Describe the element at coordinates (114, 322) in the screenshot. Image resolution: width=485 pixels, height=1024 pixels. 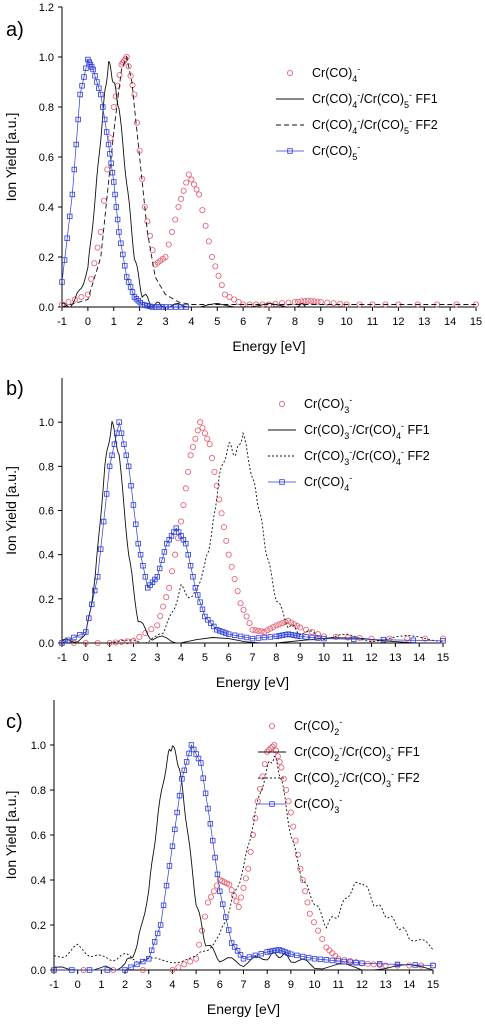
I see `x-tick-label: 1` at that location.